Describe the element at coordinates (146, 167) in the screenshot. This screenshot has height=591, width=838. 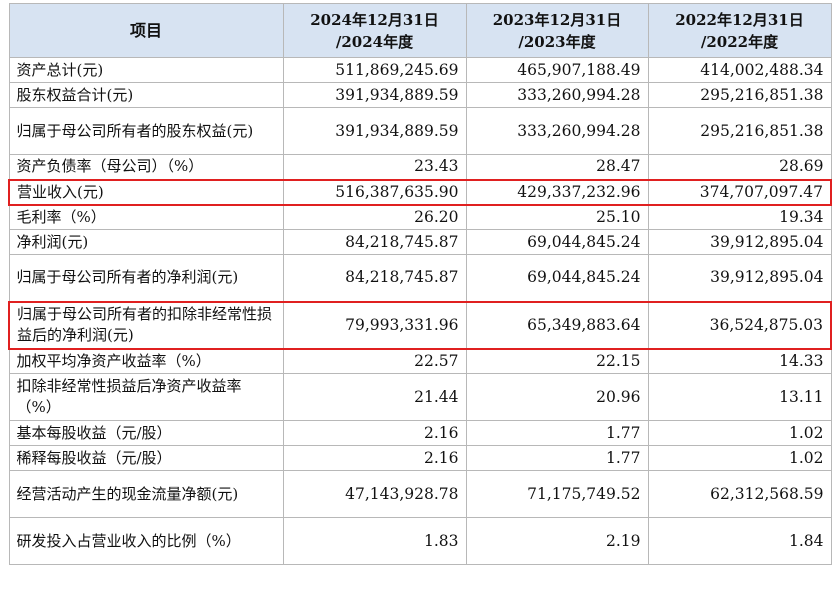
I see `row-label: 资产负债率（母公司）（%）` at that location.